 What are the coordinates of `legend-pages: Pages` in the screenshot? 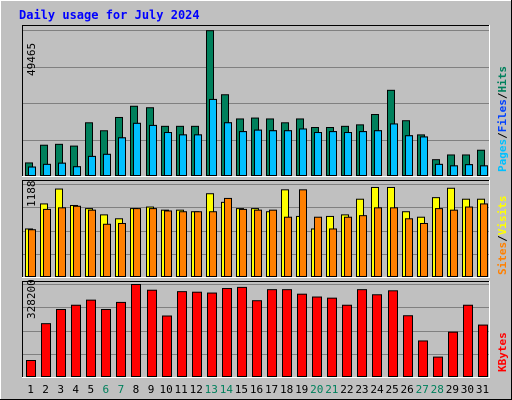 It's located at (502, 155).